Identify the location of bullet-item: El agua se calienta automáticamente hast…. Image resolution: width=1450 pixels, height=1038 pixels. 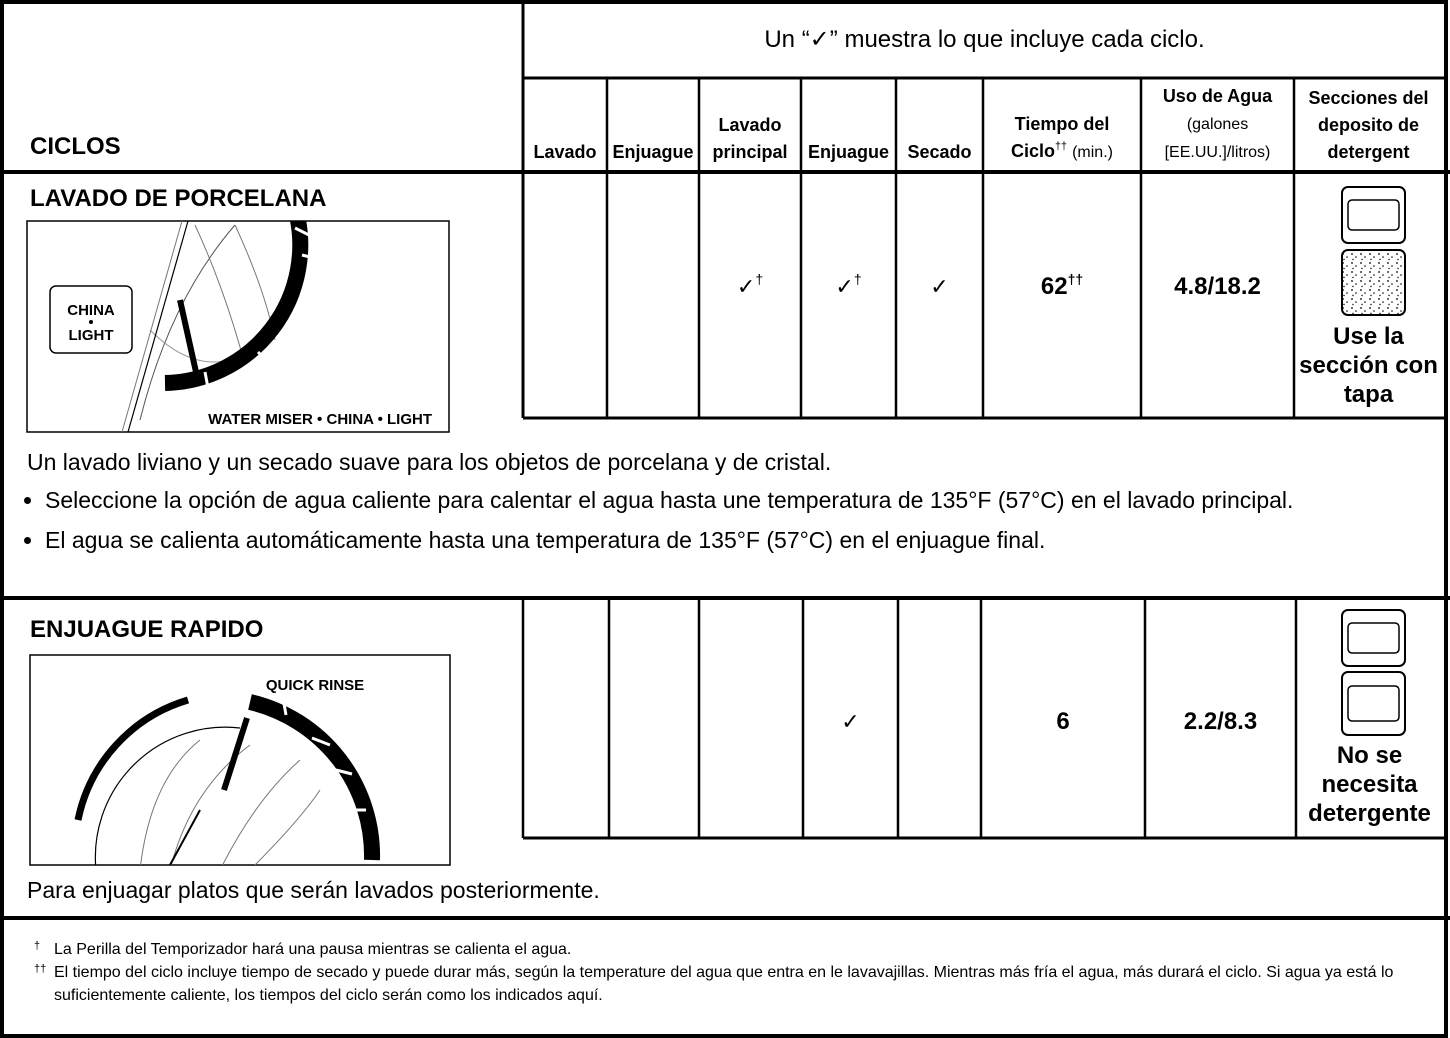
(686, 540).